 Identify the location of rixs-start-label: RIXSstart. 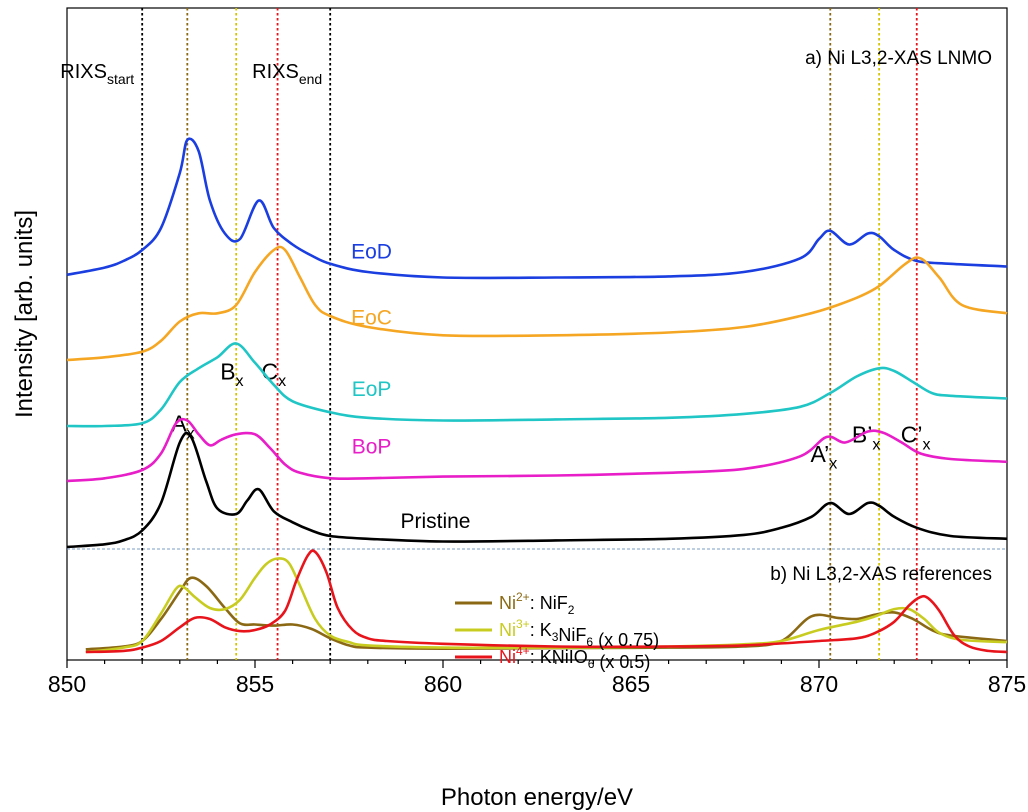
(97, 74).